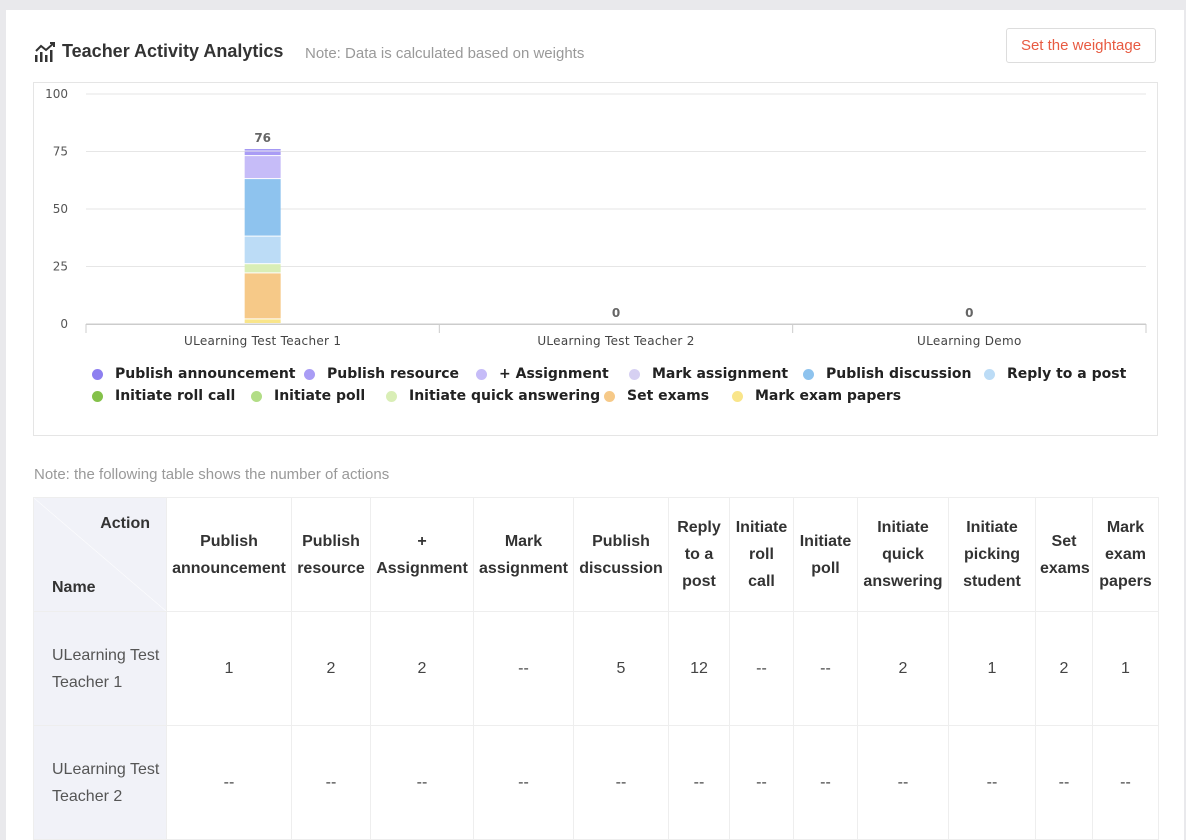 This screenshot has width=1186, height=840. I want to click on table-corner-header: Action Name, so click(100, 554).